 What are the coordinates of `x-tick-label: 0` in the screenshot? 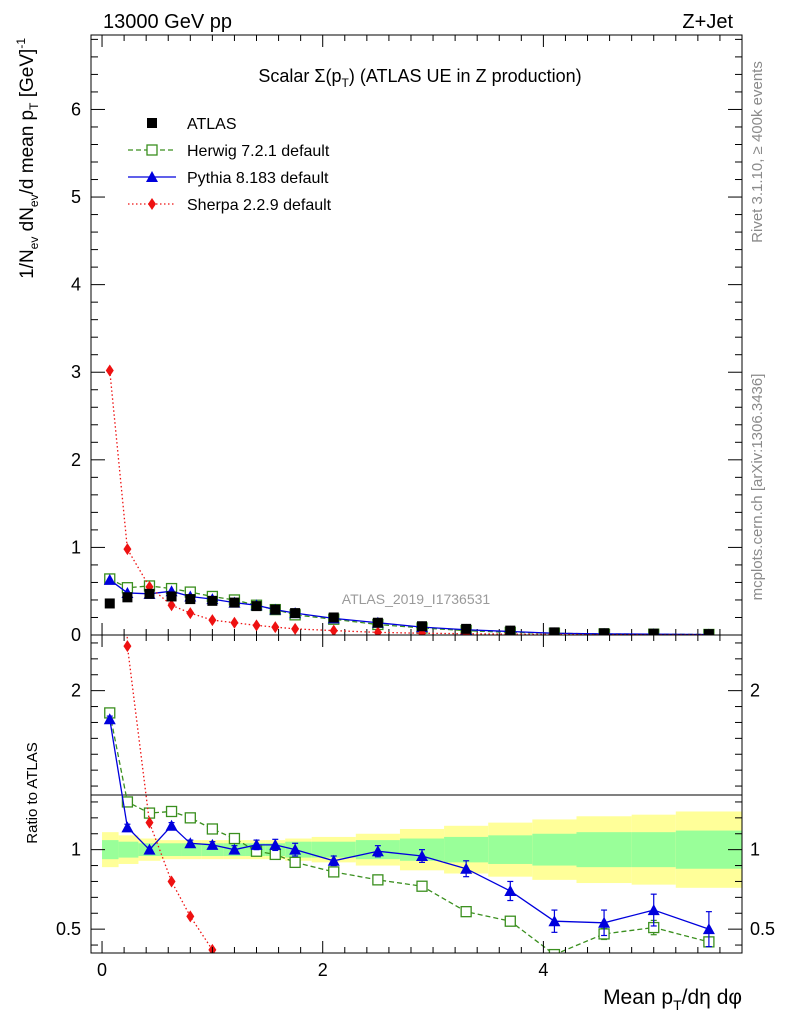 It's located at (102, 970).